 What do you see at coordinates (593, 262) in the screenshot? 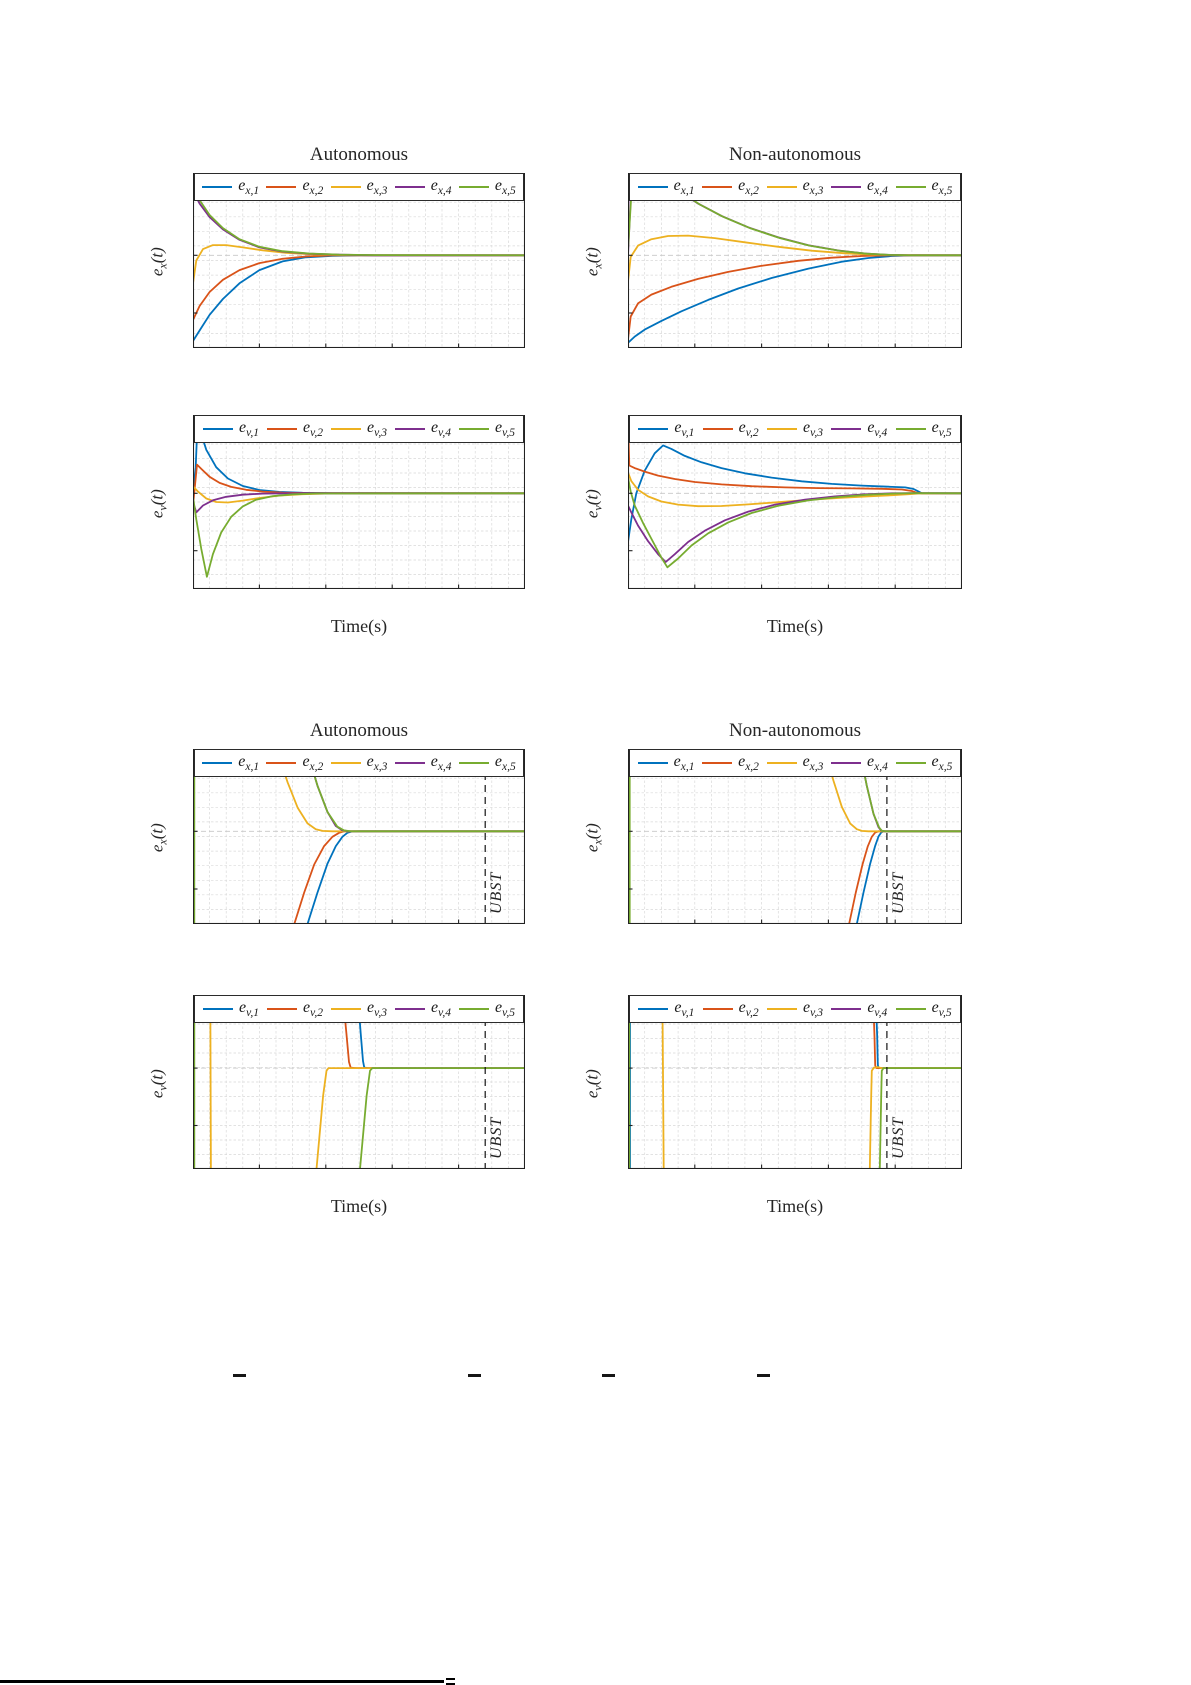
I see `y-axis-label-ex-nonautonomous-1: ex(t)` at bounding box center [593, 262].